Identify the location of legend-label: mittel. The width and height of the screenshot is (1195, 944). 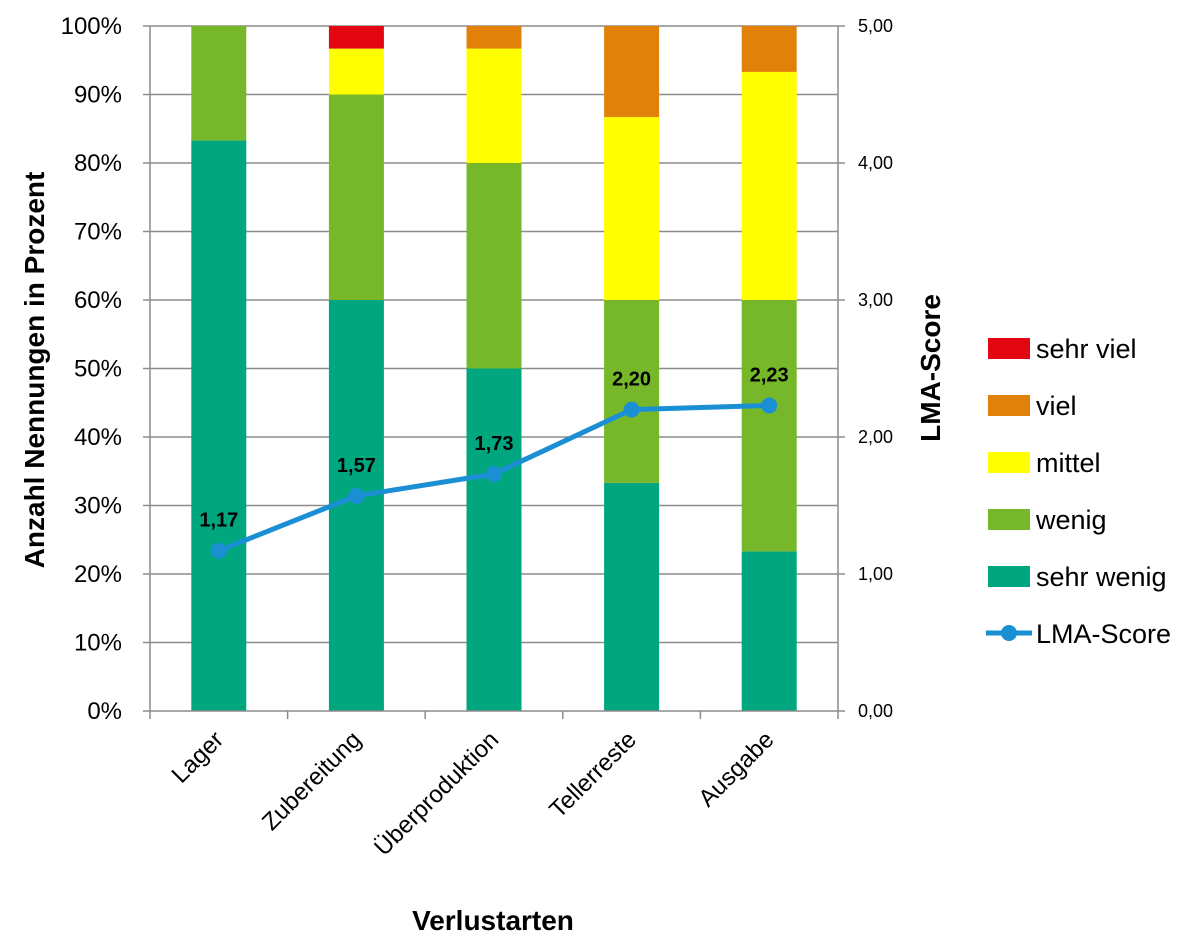
(1068, 463).